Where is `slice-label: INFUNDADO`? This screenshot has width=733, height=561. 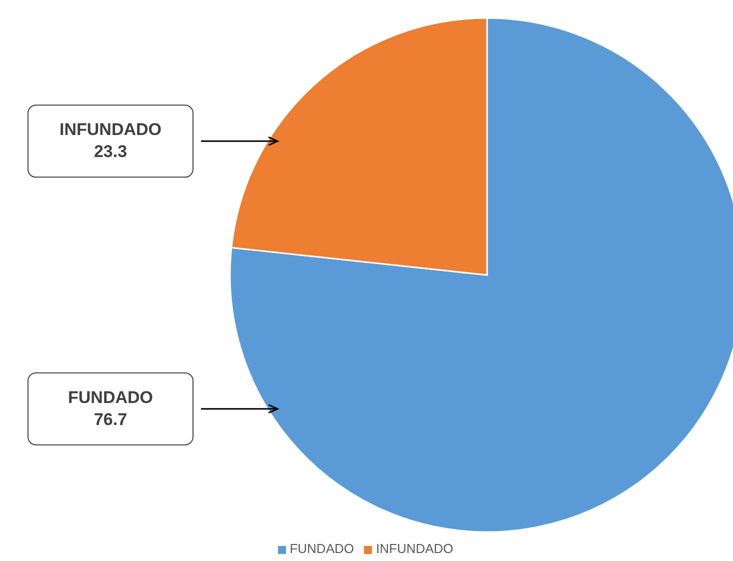 slice-label: INFUNDADO is located at coordinates (111, 130).